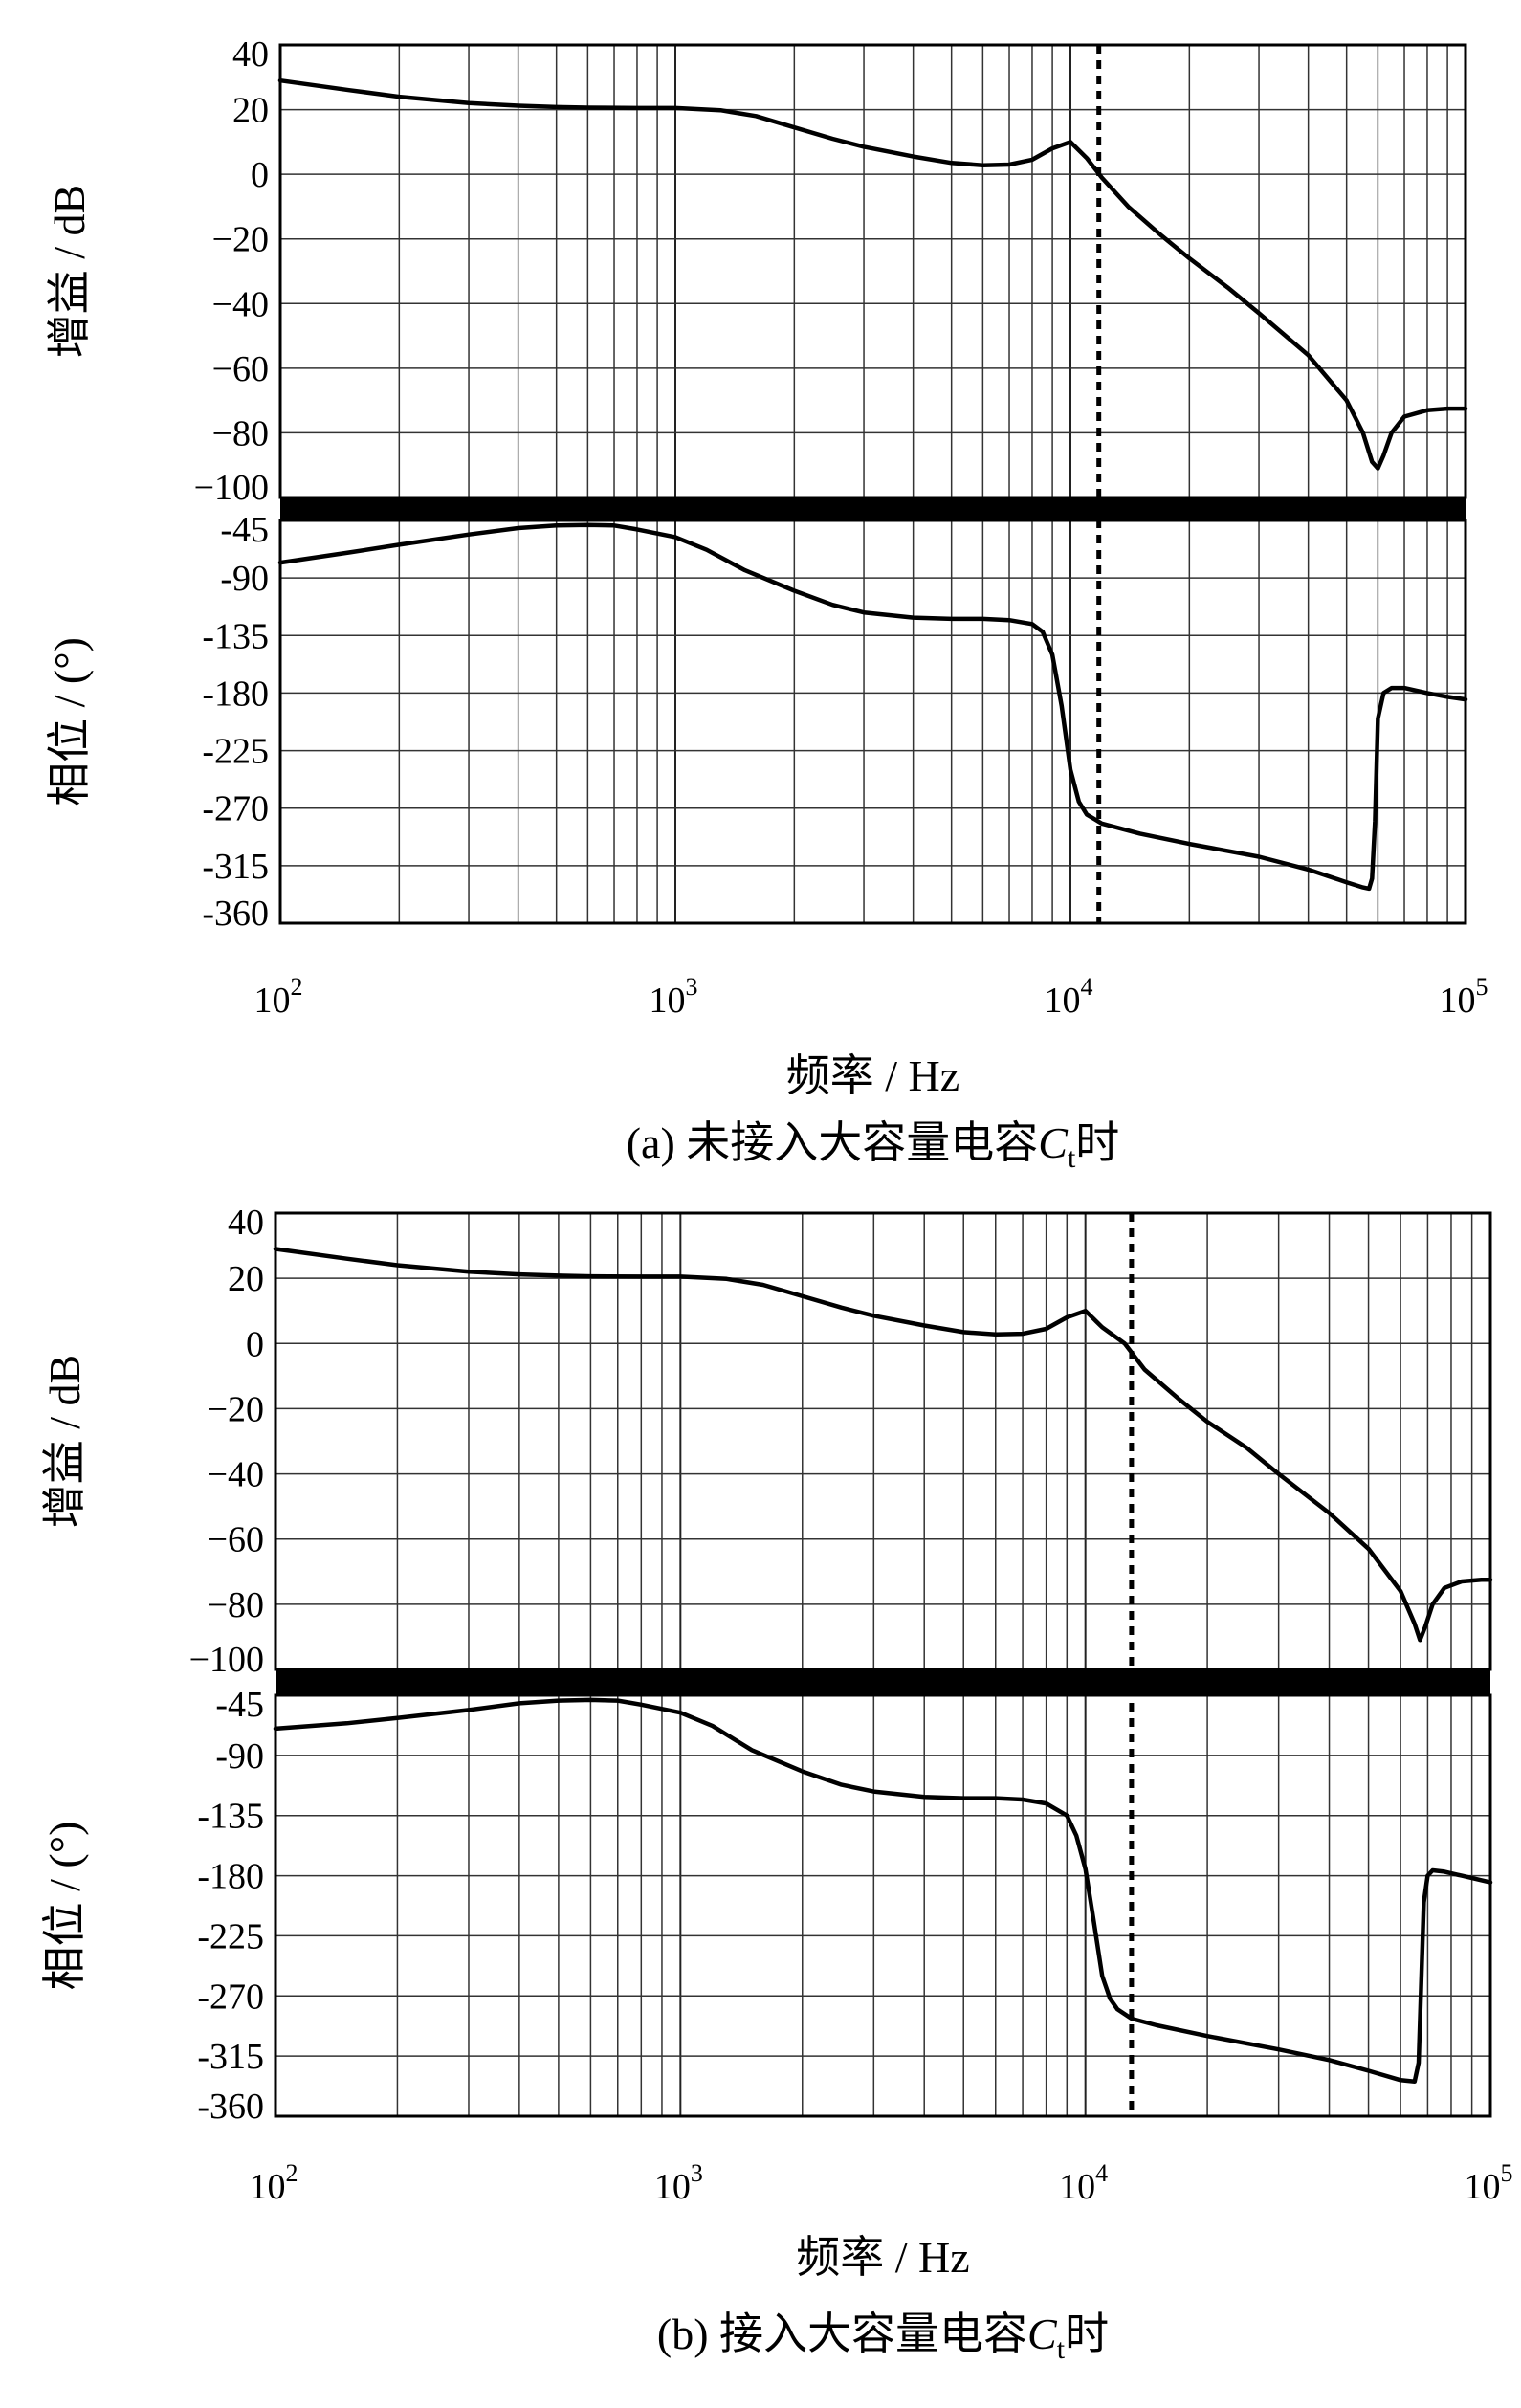  I want to click on gain-plot-frame, so click(873, 271).